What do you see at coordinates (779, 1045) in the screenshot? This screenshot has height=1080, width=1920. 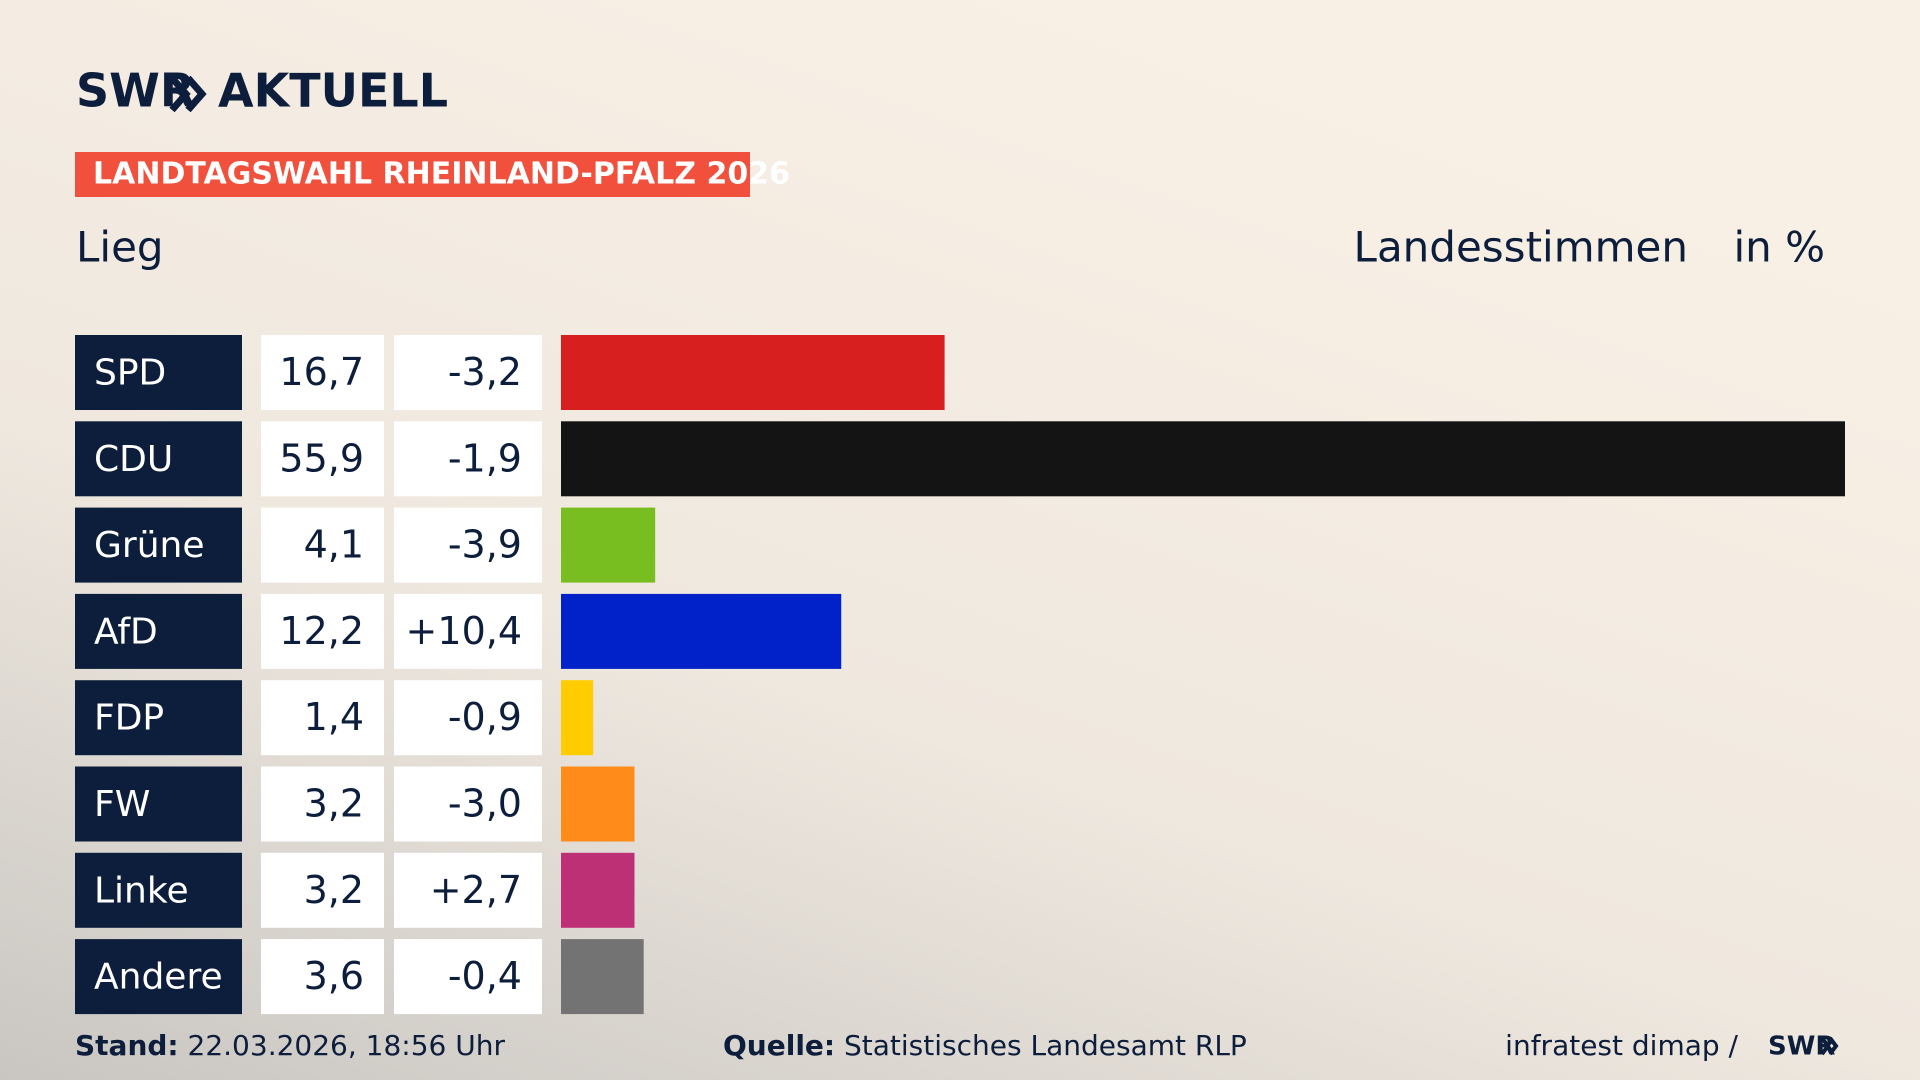 I see `source-label: Quelle:` at bounding box center [779, 1045].